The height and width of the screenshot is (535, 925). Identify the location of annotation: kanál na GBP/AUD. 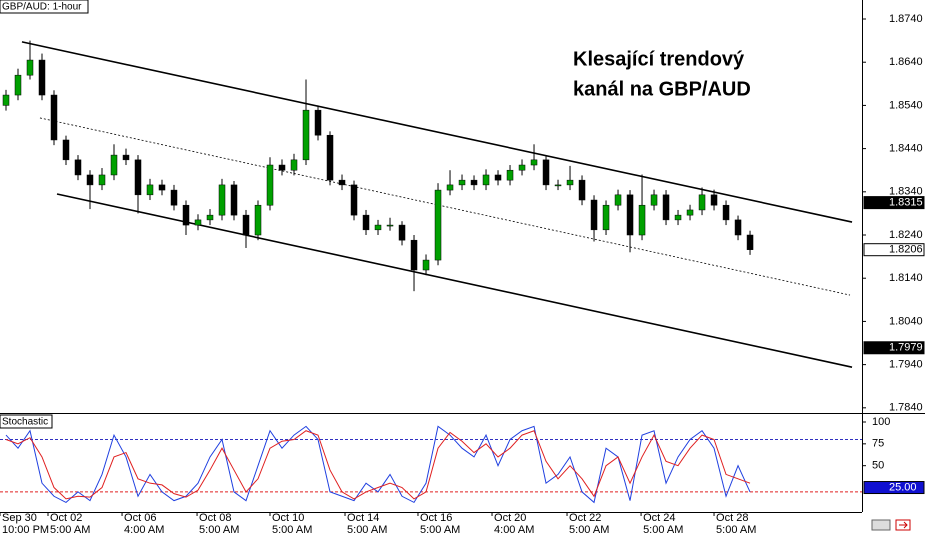
(662, 89).